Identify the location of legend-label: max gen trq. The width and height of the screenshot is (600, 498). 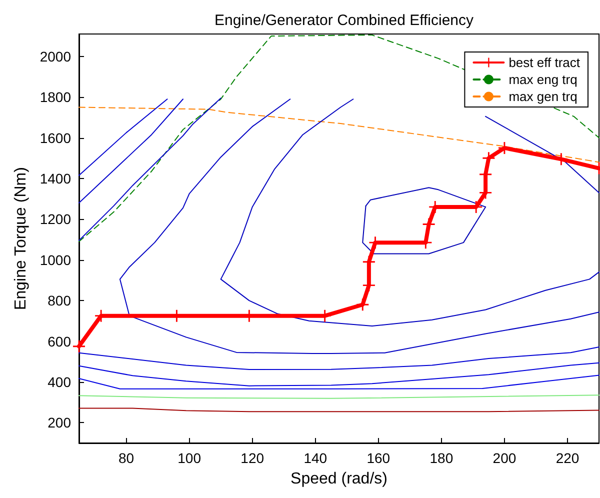
(543, 96).